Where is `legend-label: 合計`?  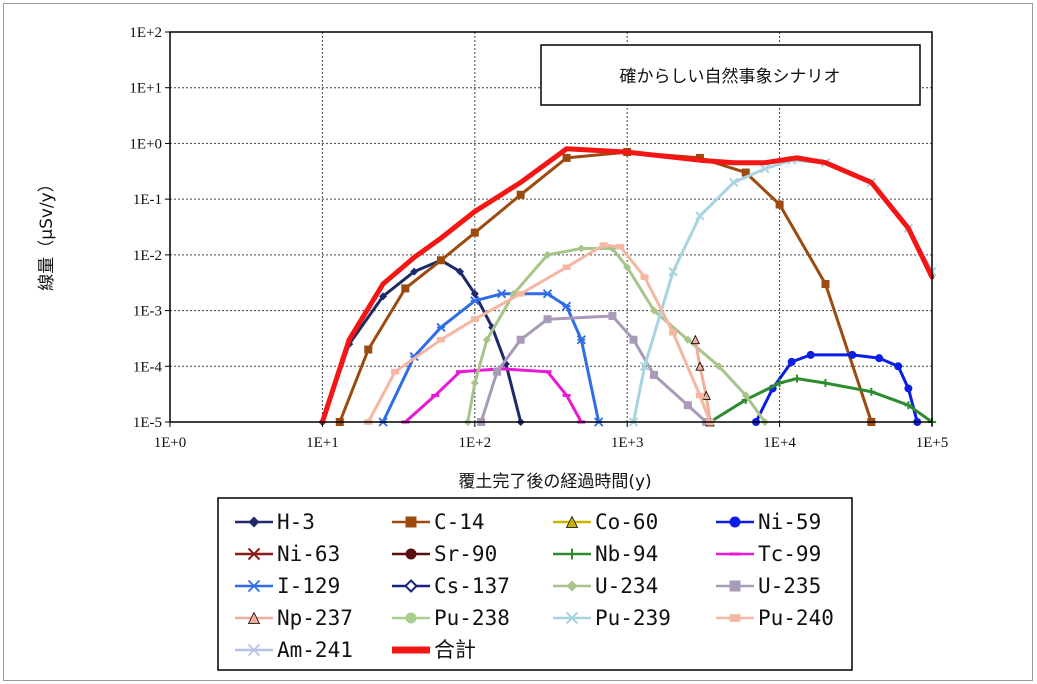 legend-label: 合計 is located at coordinates (455, 650).